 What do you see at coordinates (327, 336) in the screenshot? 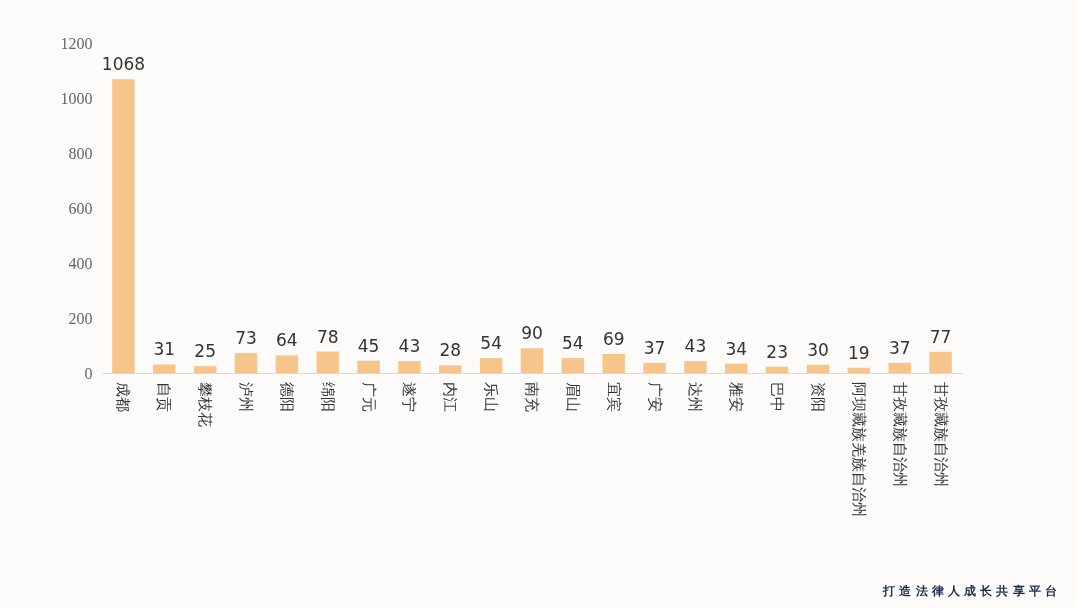
I see `data-label: 78` at bounding box center [327, 336].